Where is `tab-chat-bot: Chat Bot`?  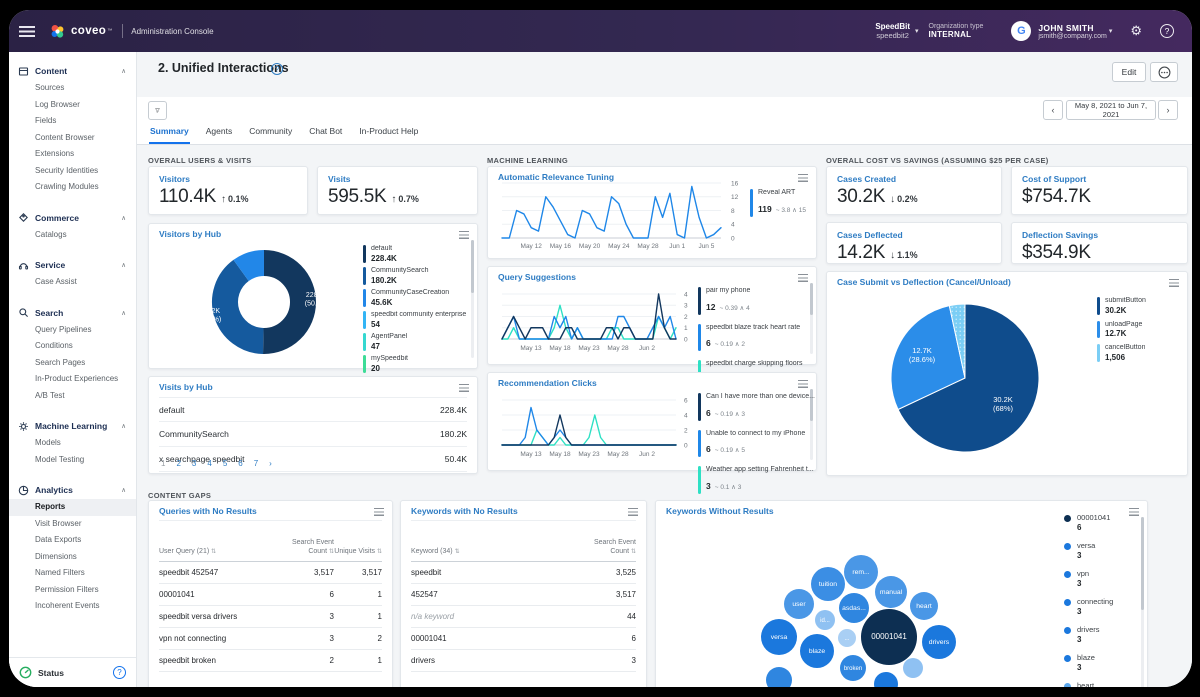 tab-chat-bot: Chat Bot is located at coordinates (326, 131).